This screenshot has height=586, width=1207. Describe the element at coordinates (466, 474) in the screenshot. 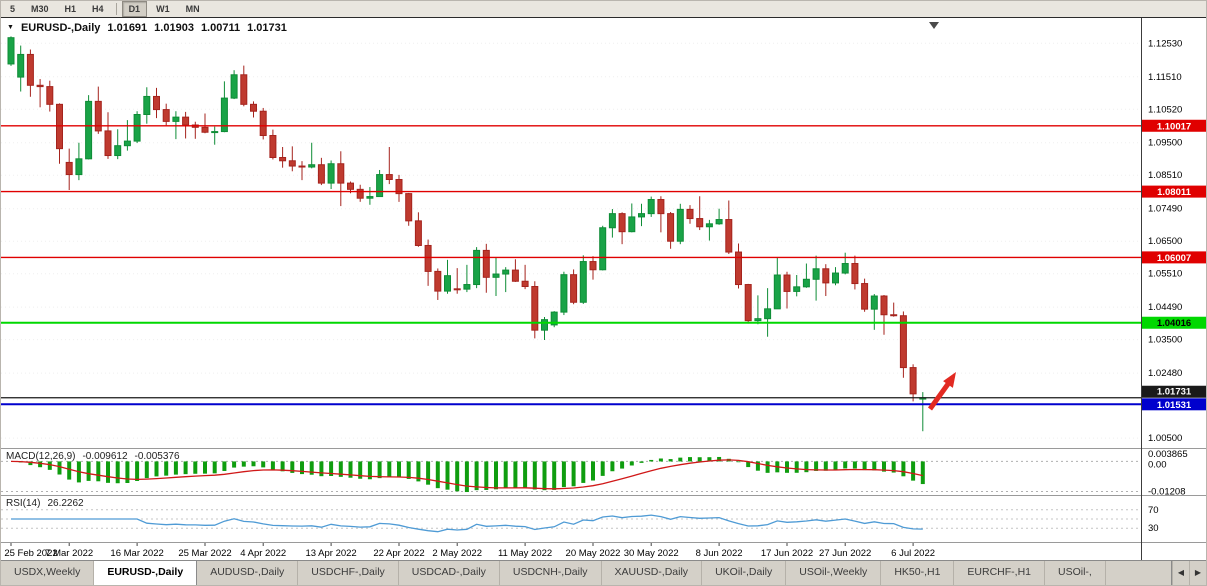

I see `macd-signal-line` at that location.